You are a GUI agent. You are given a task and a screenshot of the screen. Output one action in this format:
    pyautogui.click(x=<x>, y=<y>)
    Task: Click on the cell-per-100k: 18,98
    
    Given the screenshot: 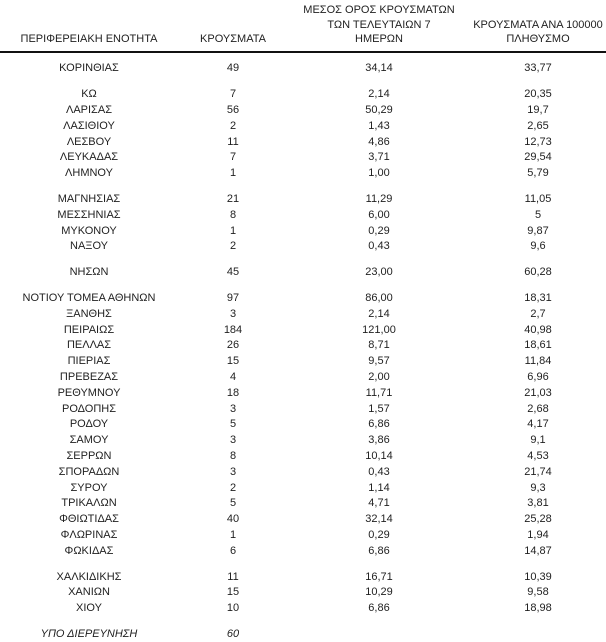 What is the action you would take?
    pyautogui.click(x=538, y=608)
    